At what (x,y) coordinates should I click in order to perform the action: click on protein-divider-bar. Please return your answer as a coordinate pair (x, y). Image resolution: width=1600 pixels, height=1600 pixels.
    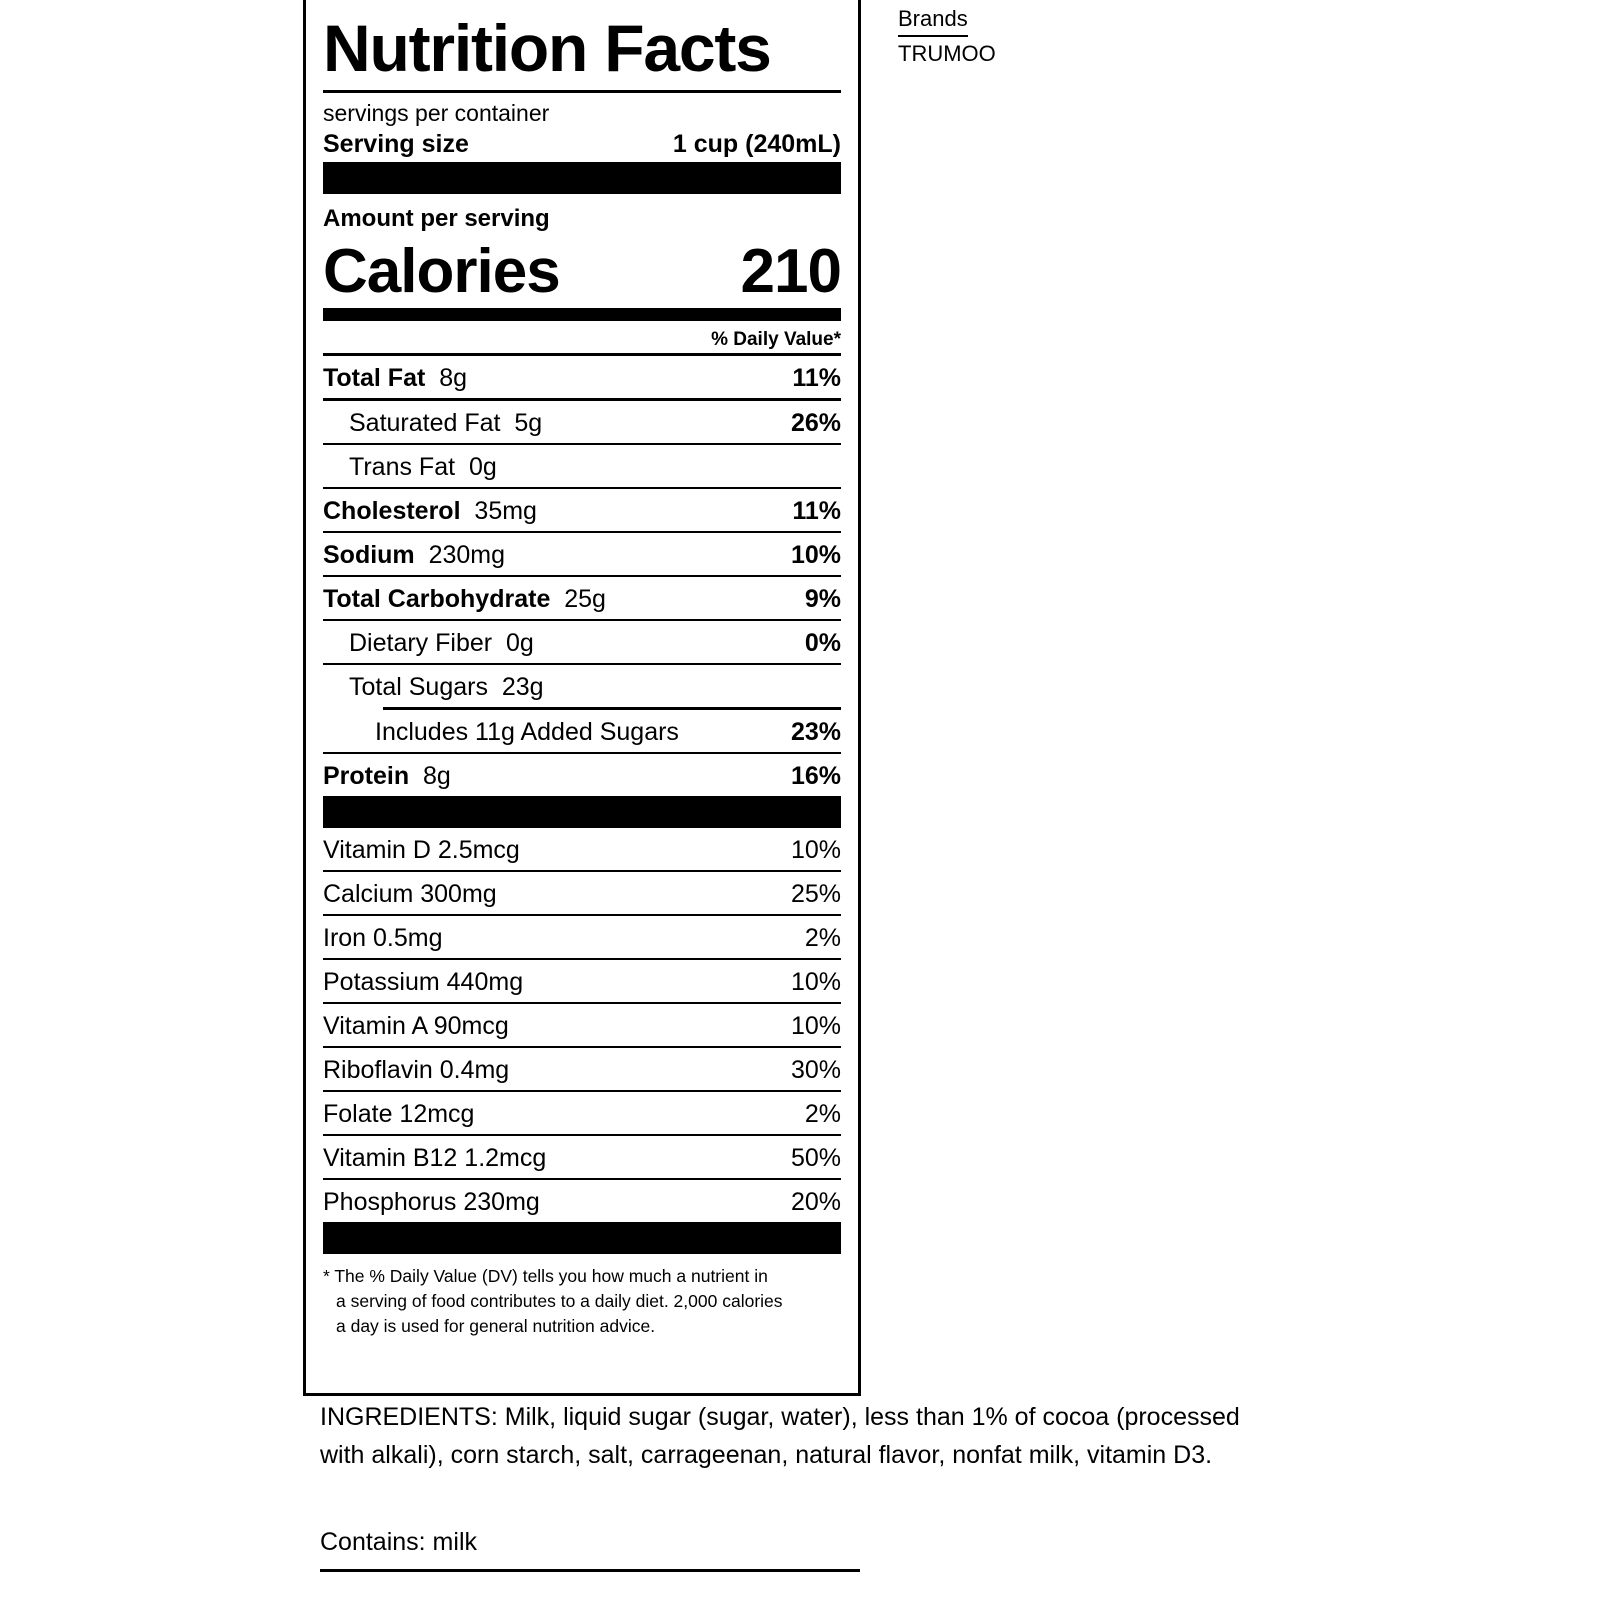
    Looking at the image, I should click on (582, 812).